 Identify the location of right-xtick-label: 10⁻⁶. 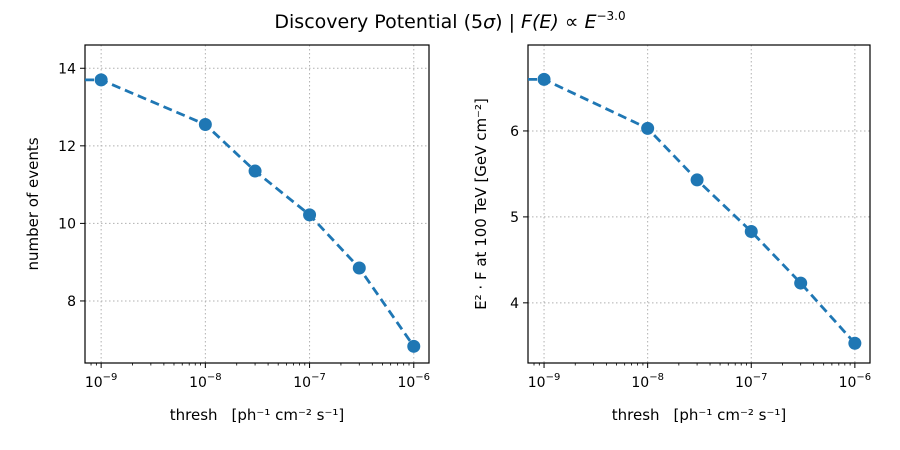
(855, 381).